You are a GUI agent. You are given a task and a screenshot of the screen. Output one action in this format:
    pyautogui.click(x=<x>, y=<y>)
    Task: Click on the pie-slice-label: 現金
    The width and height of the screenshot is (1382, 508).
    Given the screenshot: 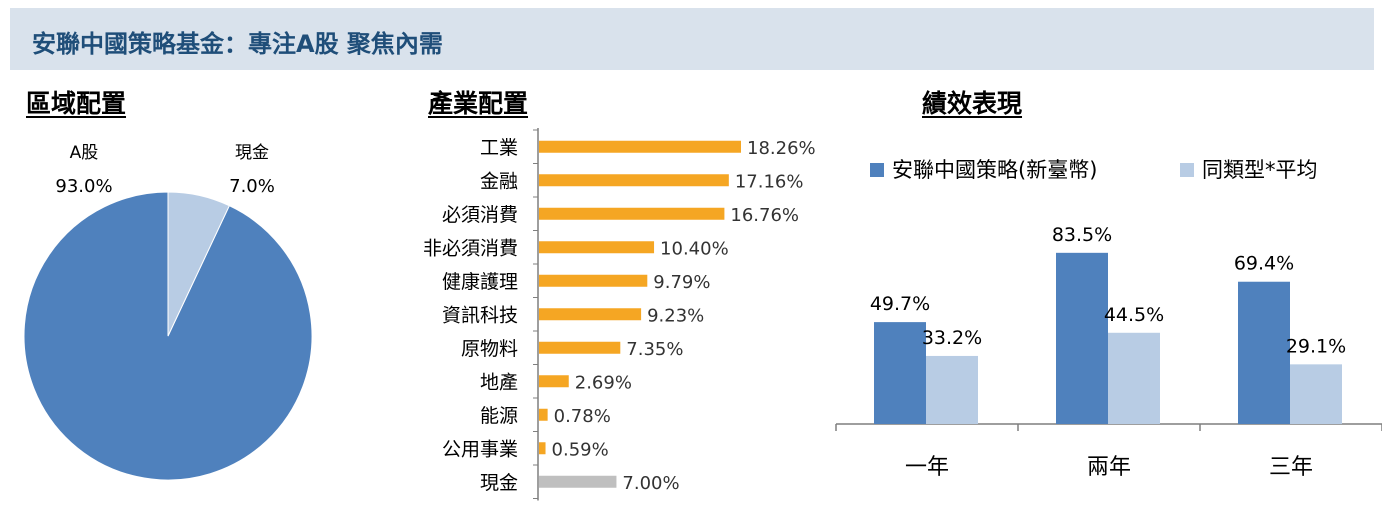 What is the action you would take?
    pyautogui.click(x=252, y=153)
    